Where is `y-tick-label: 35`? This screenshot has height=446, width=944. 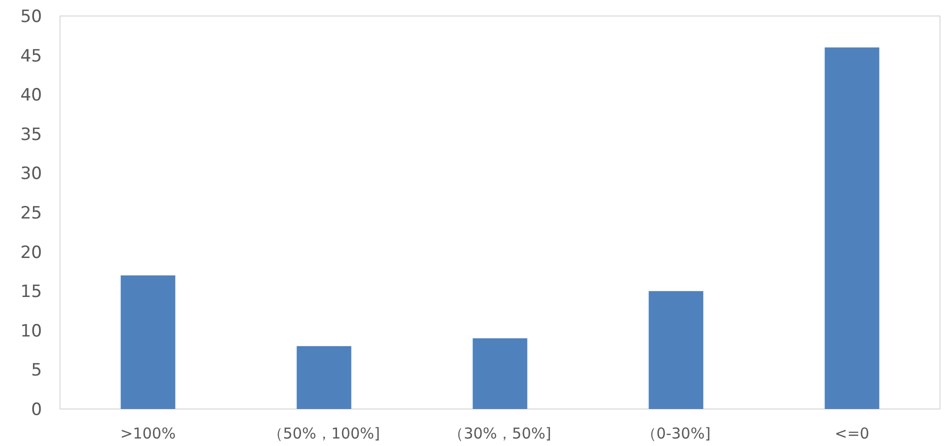 y-tick-label: 35 is located at coordinates (31, 134).